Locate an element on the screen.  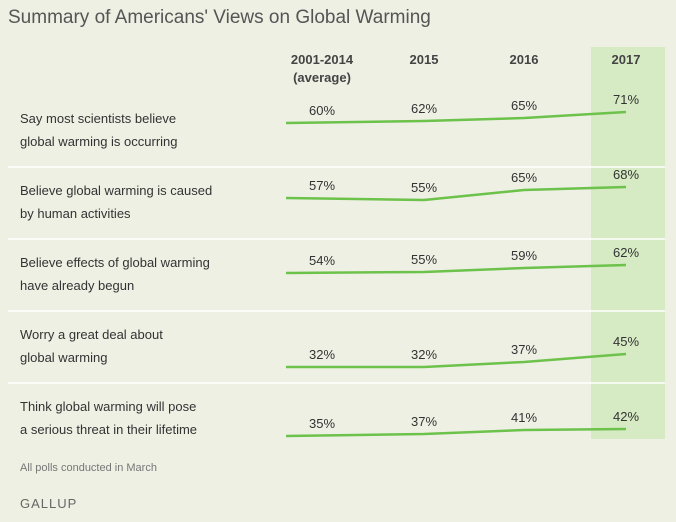
data-label: 42% is located at coordinates (626, 416).